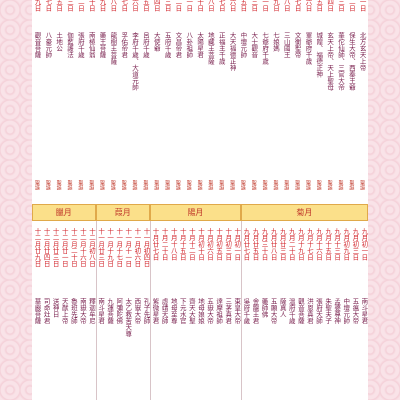  I want to click on deity: 東皇大帝, so click(236, 311).